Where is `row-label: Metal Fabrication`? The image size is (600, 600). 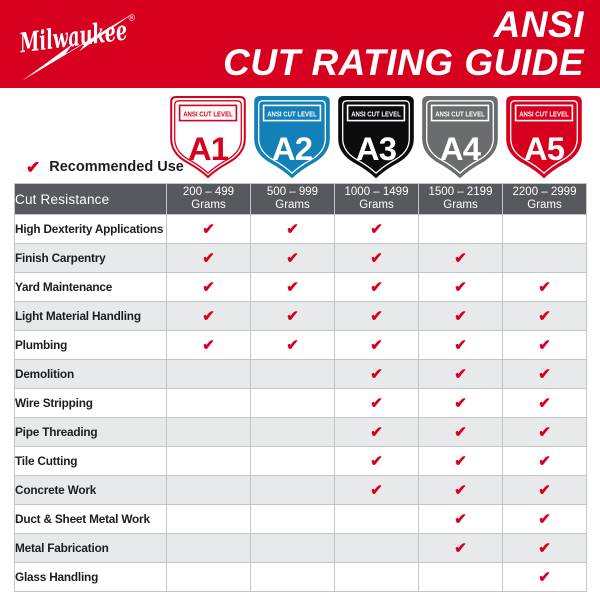 row-label: Metal Fabrication is located at coordinates (90, 548).